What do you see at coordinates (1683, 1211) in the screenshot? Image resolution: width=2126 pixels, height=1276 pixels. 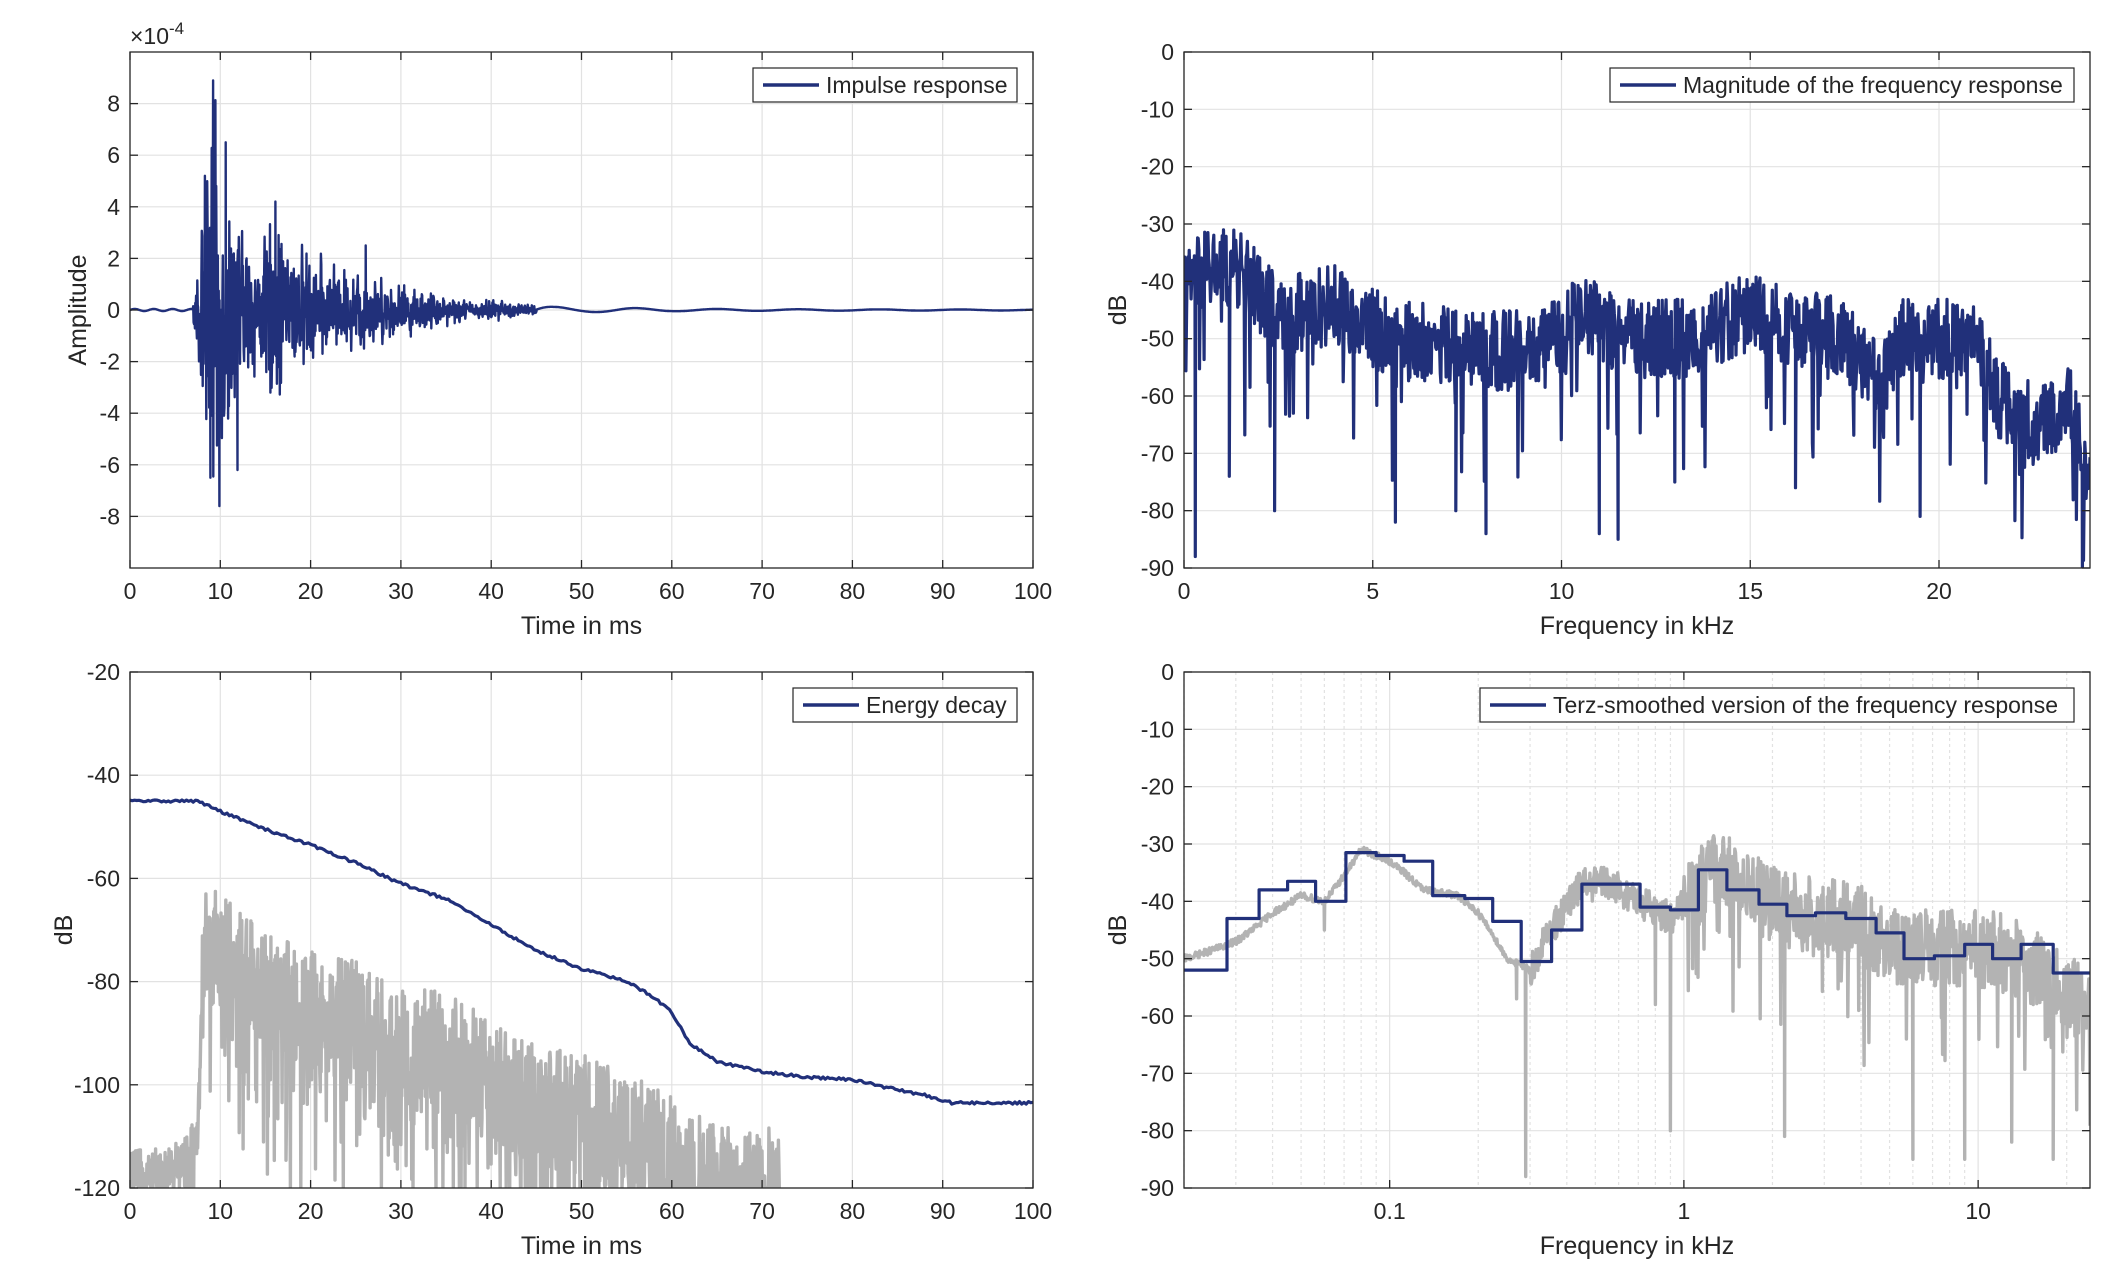 I see `x-tick-label: 1` at bounding box center [1683, 1211].